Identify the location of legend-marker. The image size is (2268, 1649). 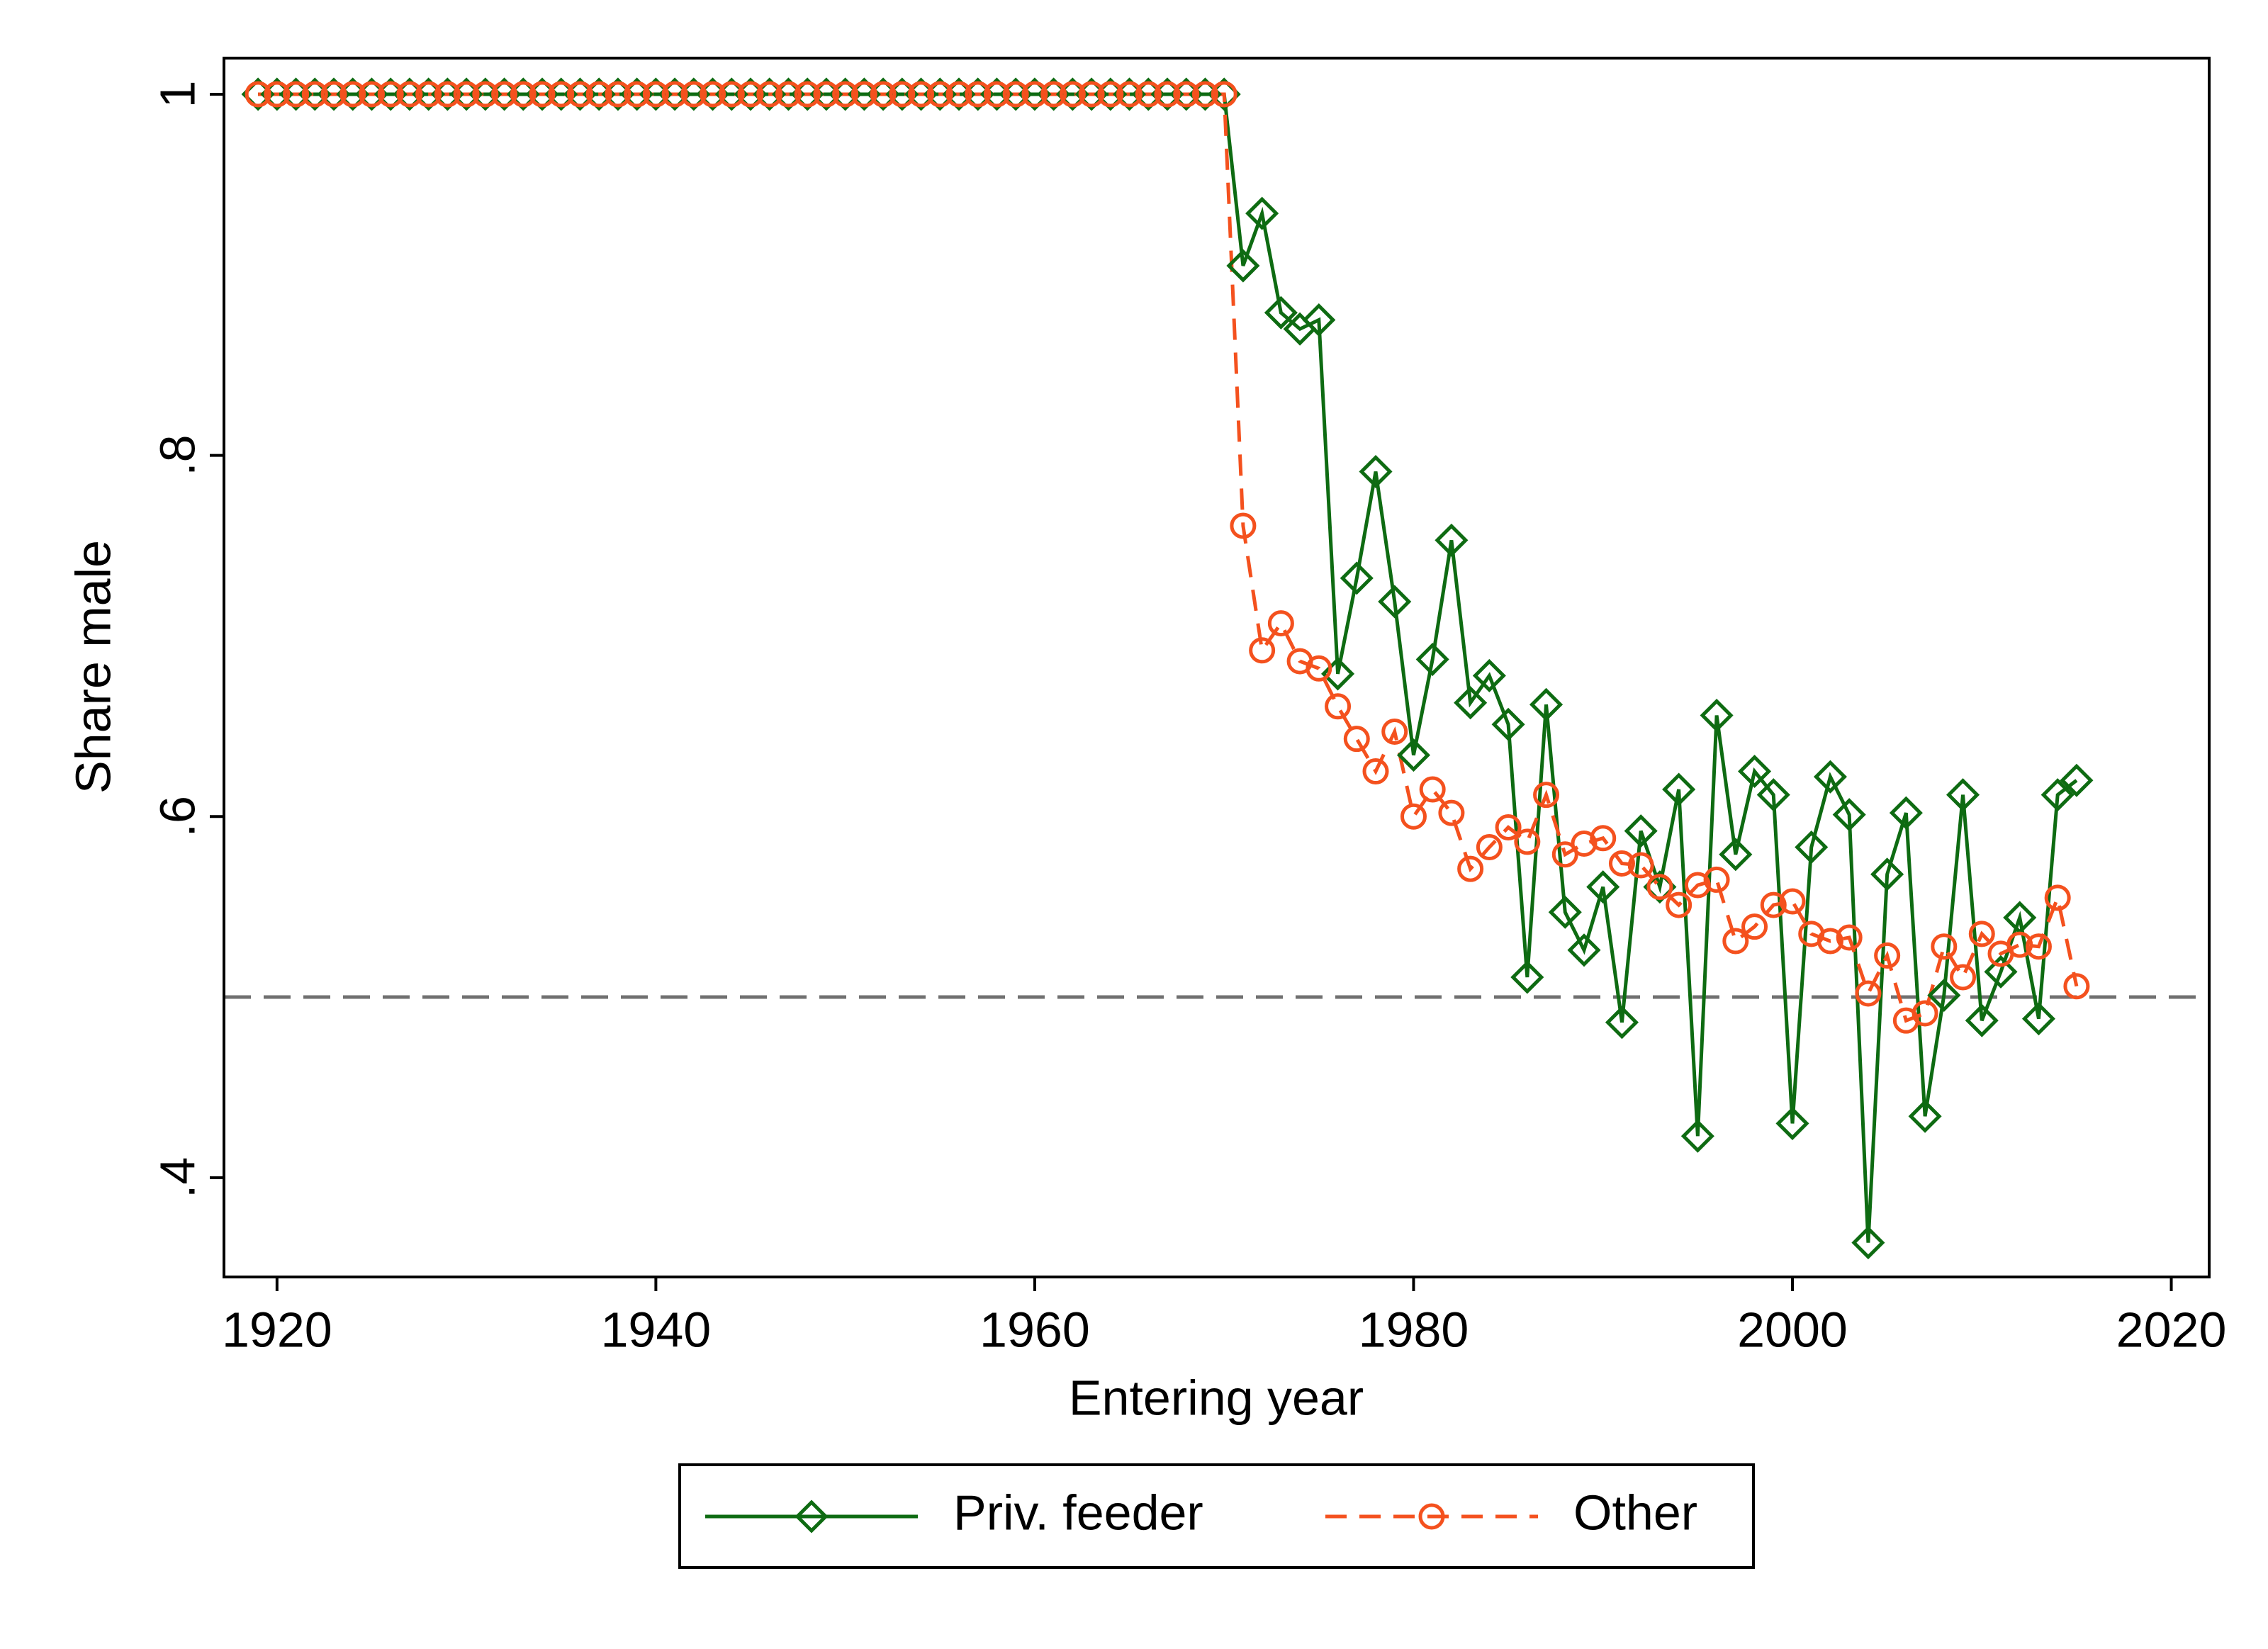
(812, 1516).